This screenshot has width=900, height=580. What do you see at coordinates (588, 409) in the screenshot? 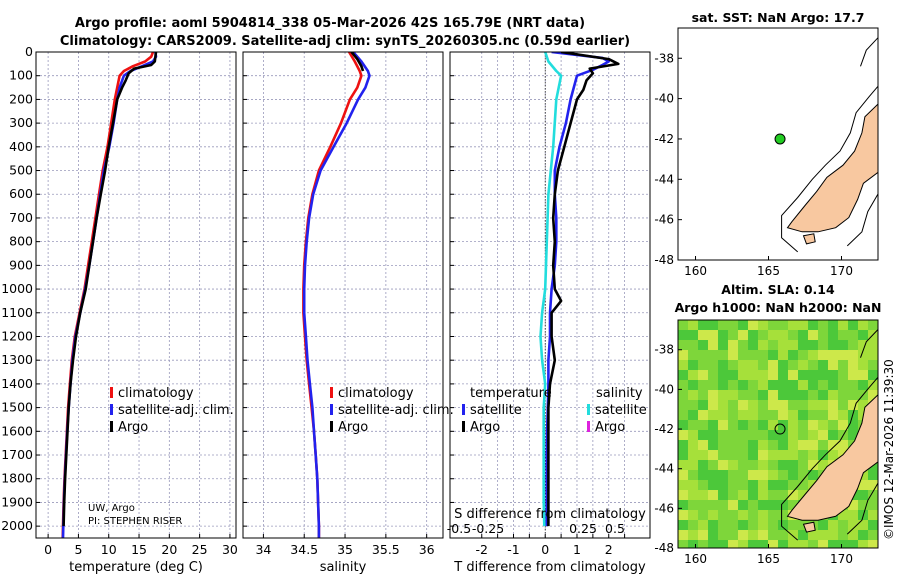
I see `legend-swatch-s-satellite` at bounding box center [588, 409].